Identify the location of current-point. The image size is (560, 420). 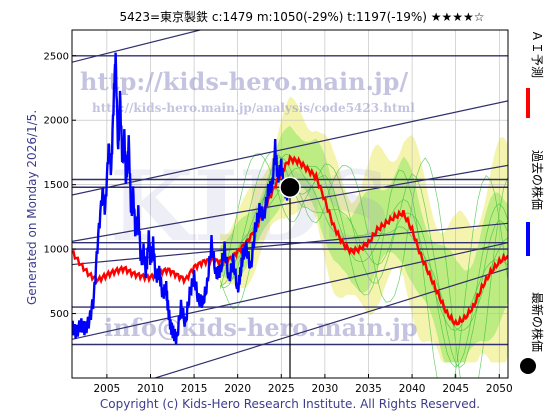
(290, 187).